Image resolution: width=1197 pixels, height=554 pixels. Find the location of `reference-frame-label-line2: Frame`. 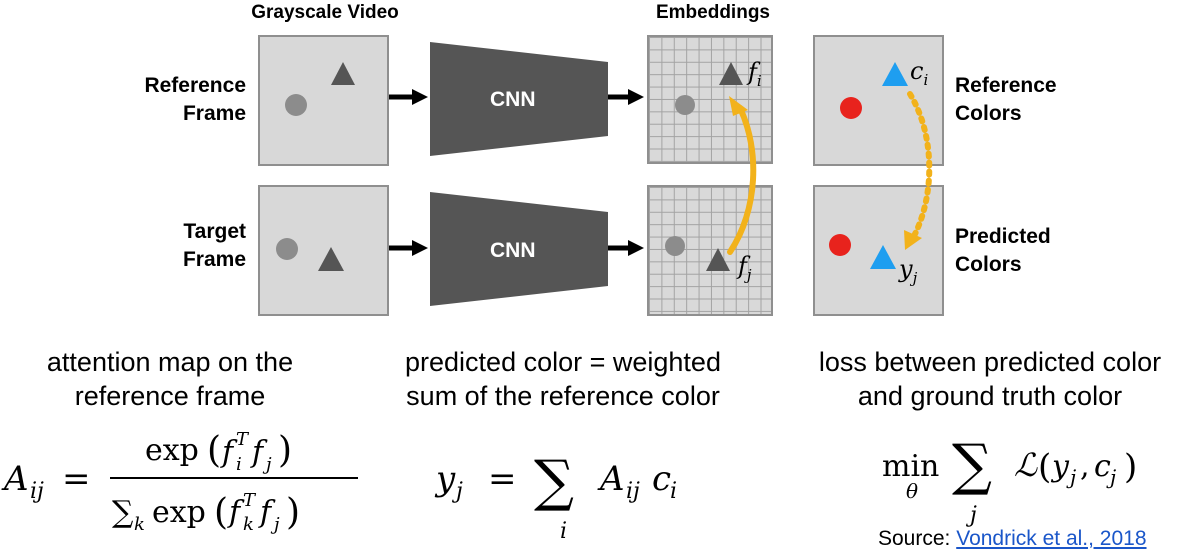

reference-frame-label-line2: Frame is located at coordinates (214, 113).